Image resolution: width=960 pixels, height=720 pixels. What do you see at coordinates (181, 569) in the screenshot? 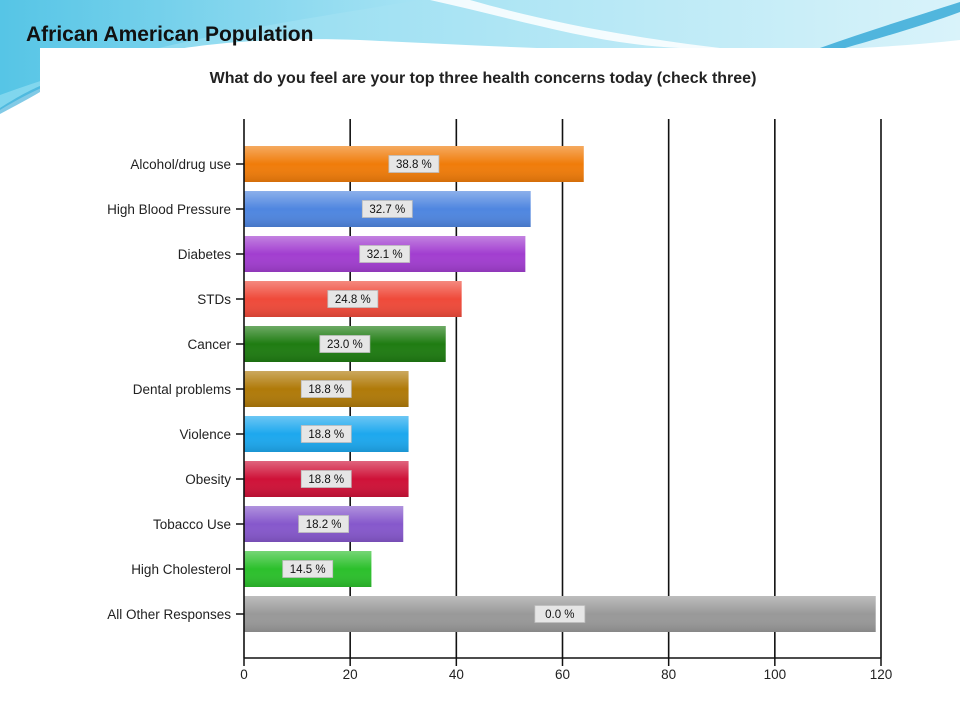
I see `category-label: High Cholesterol` at bounding box center [181, 569].